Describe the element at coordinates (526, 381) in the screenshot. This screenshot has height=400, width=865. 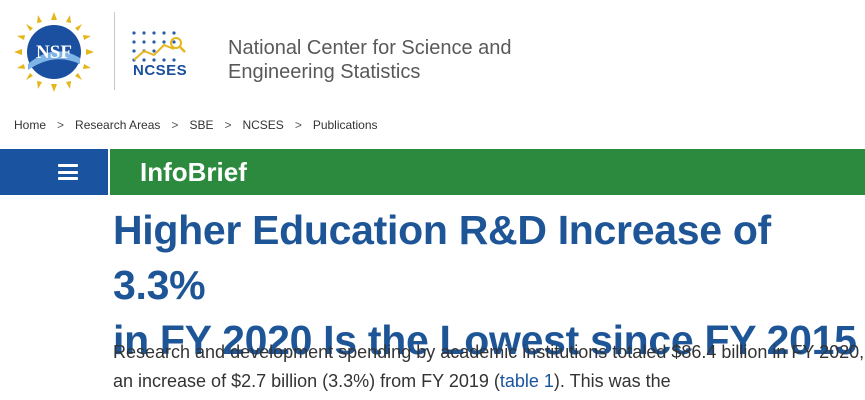
I see `table-1-link: table 1` at that location.